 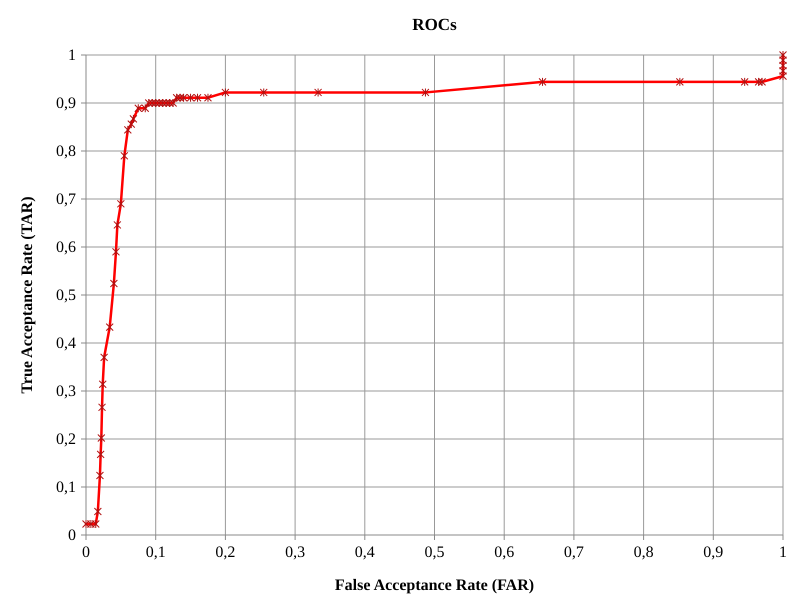 What do you see at coordinates (644, 552) in the screenshot?
I see `x-tick-label: 0,8` at bounding box center [644, 552].